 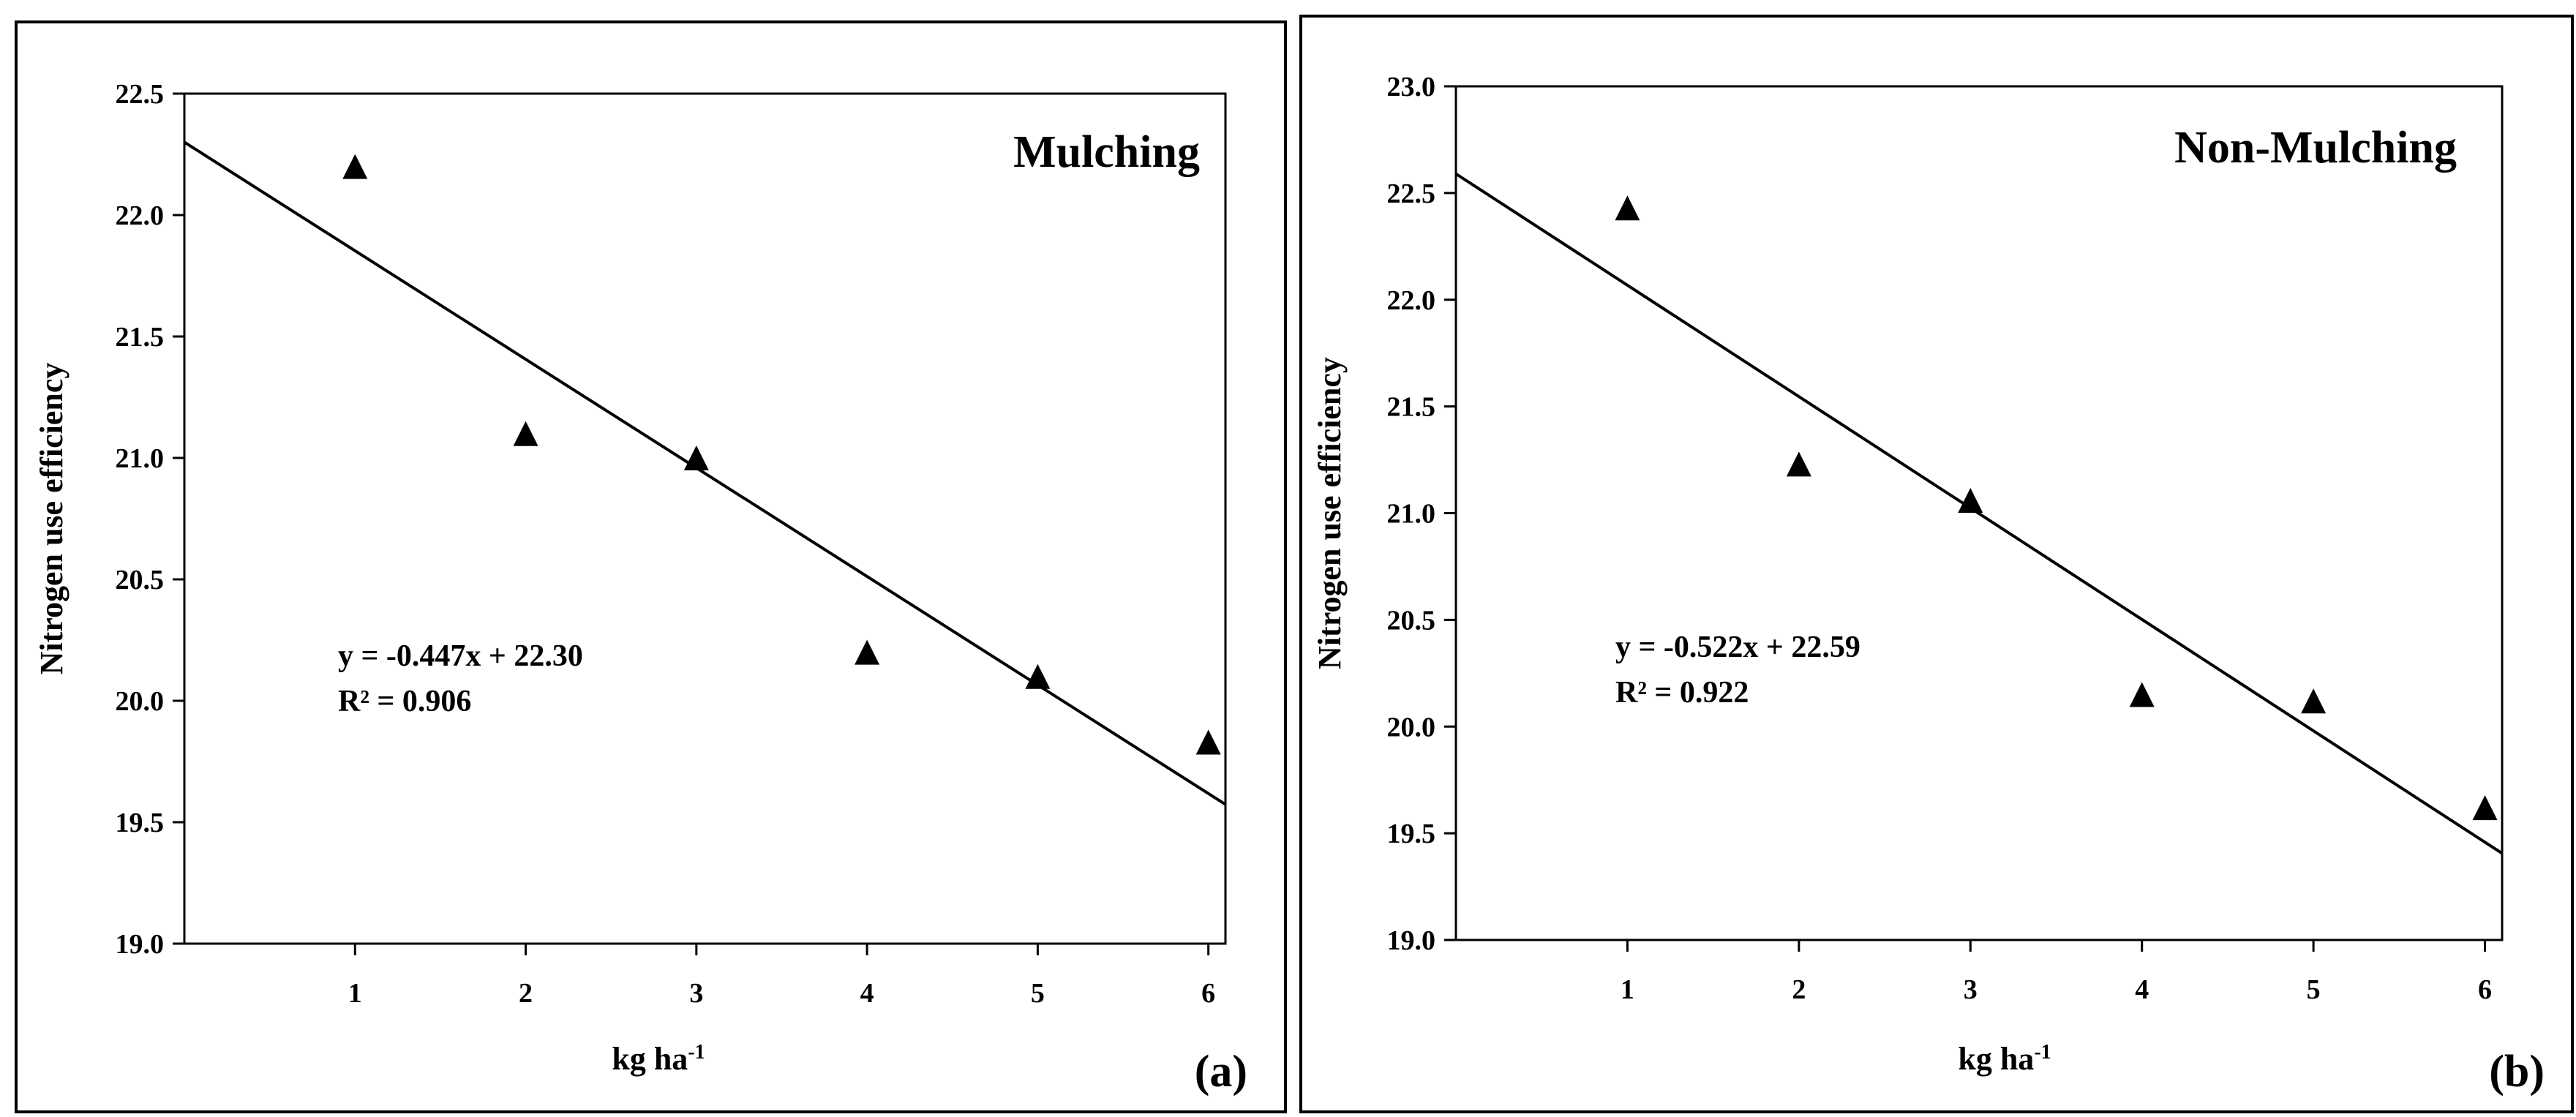 What do you see at coordinates (2517, 1072) in the screenshot?
I see `panel-label: (b)` at bounding box center [2517, 1072].